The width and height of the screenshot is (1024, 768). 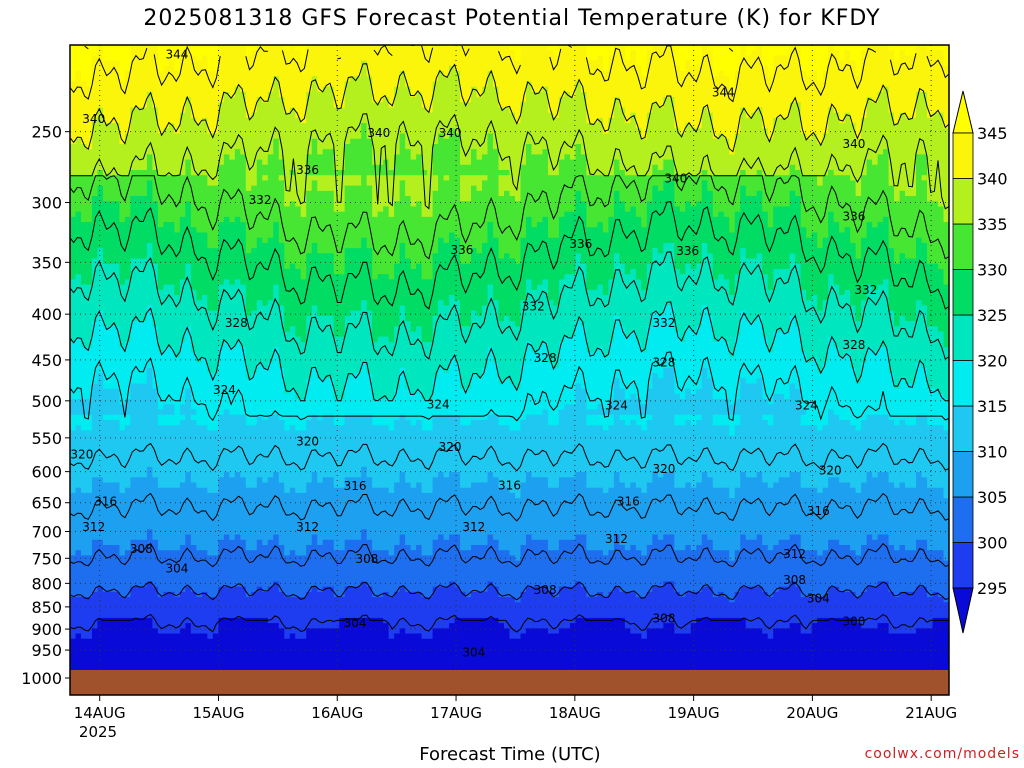 What do you see at coordinates (663, 323) in the screenshot?
I see `contour-label: 332` at bounding box center [663, 323].